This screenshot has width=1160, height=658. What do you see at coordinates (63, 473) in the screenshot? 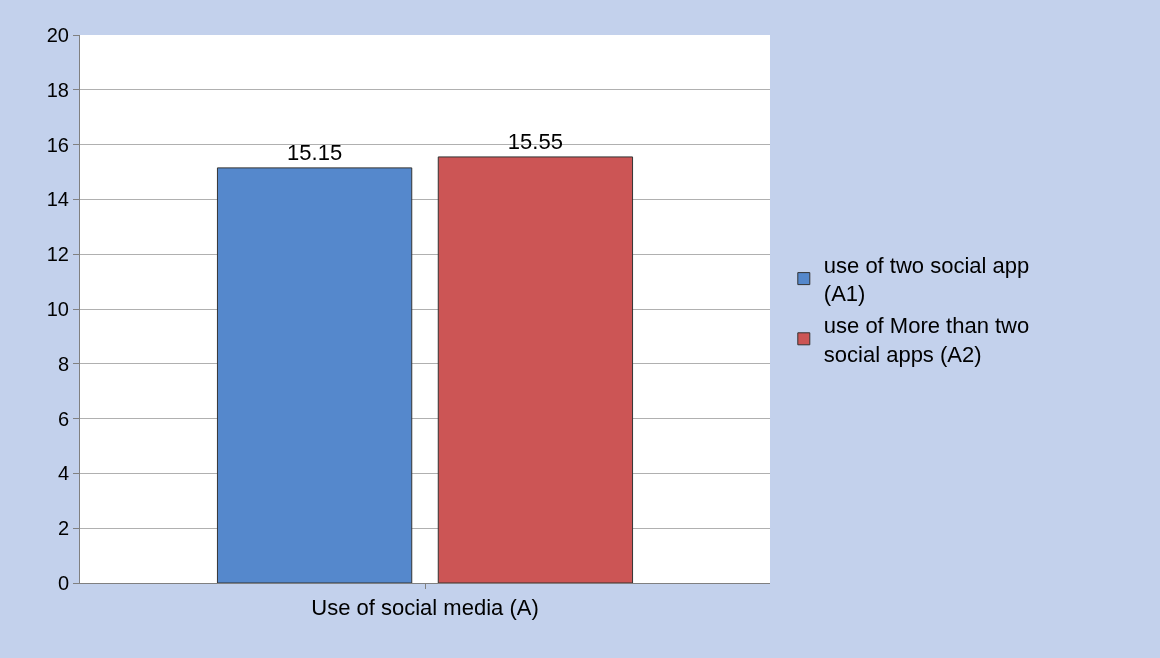
I see `y-tick-label: 4` at bounding box center [63, 473].